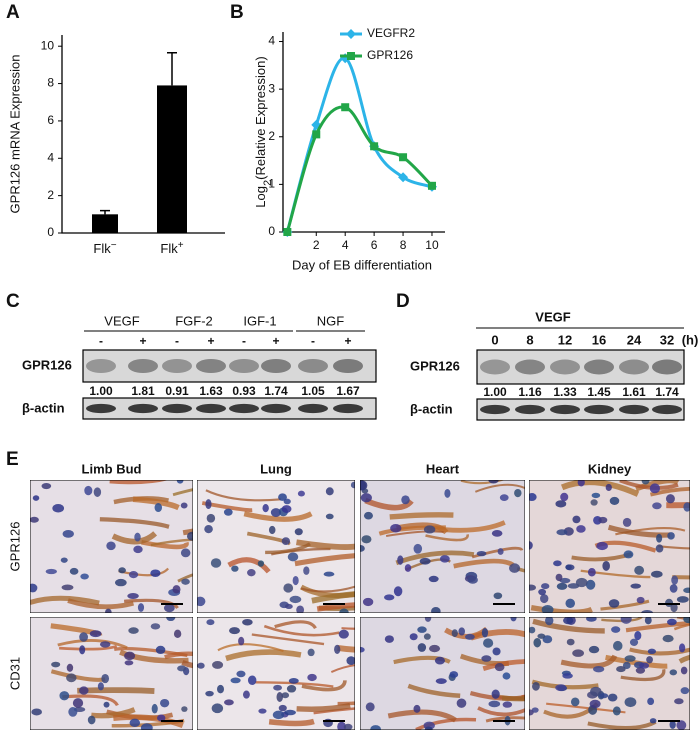 The width and height of the screenshot is (700, 732). I want to click on y-tick-label: 2, so click(271, 136).